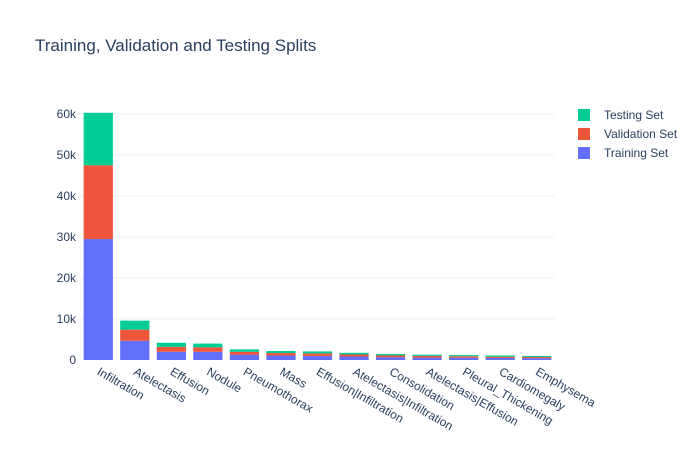 This screenshot has height=450, width=700. I want to click on legend: Testing Set Validation Set Training Set, so click(628, 134).